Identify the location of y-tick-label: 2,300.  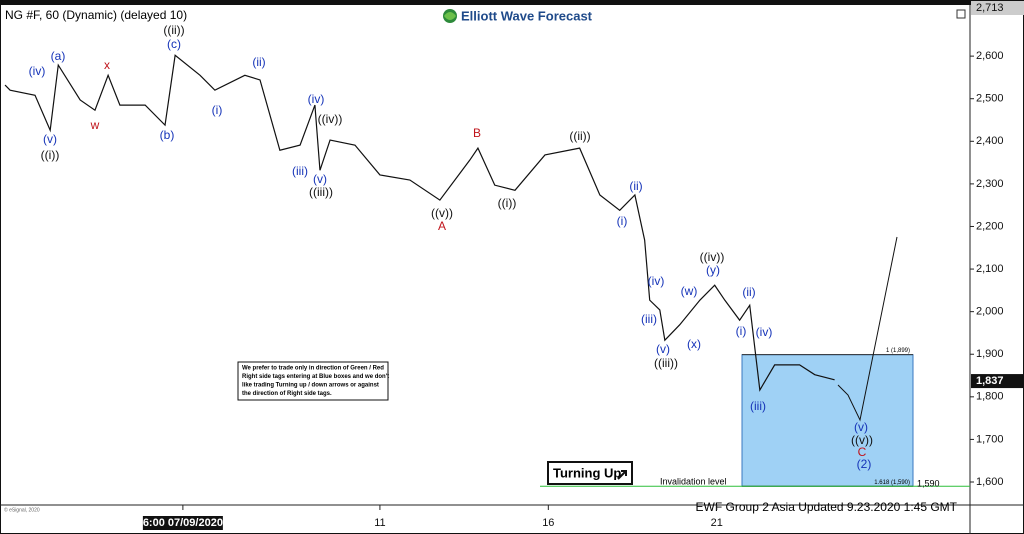
(990, 184).